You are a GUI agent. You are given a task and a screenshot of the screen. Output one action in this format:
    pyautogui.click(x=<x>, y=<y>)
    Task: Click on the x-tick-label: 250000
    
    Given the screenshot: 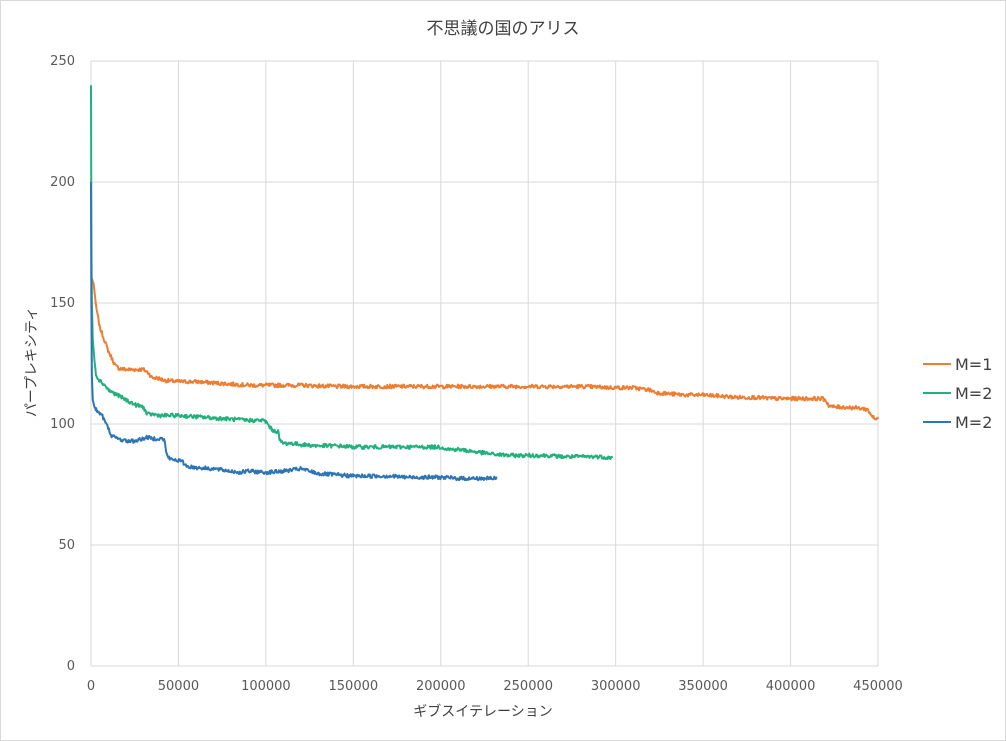 What is the action you would take?
    pyautogui.click(x=528, y=686)
    